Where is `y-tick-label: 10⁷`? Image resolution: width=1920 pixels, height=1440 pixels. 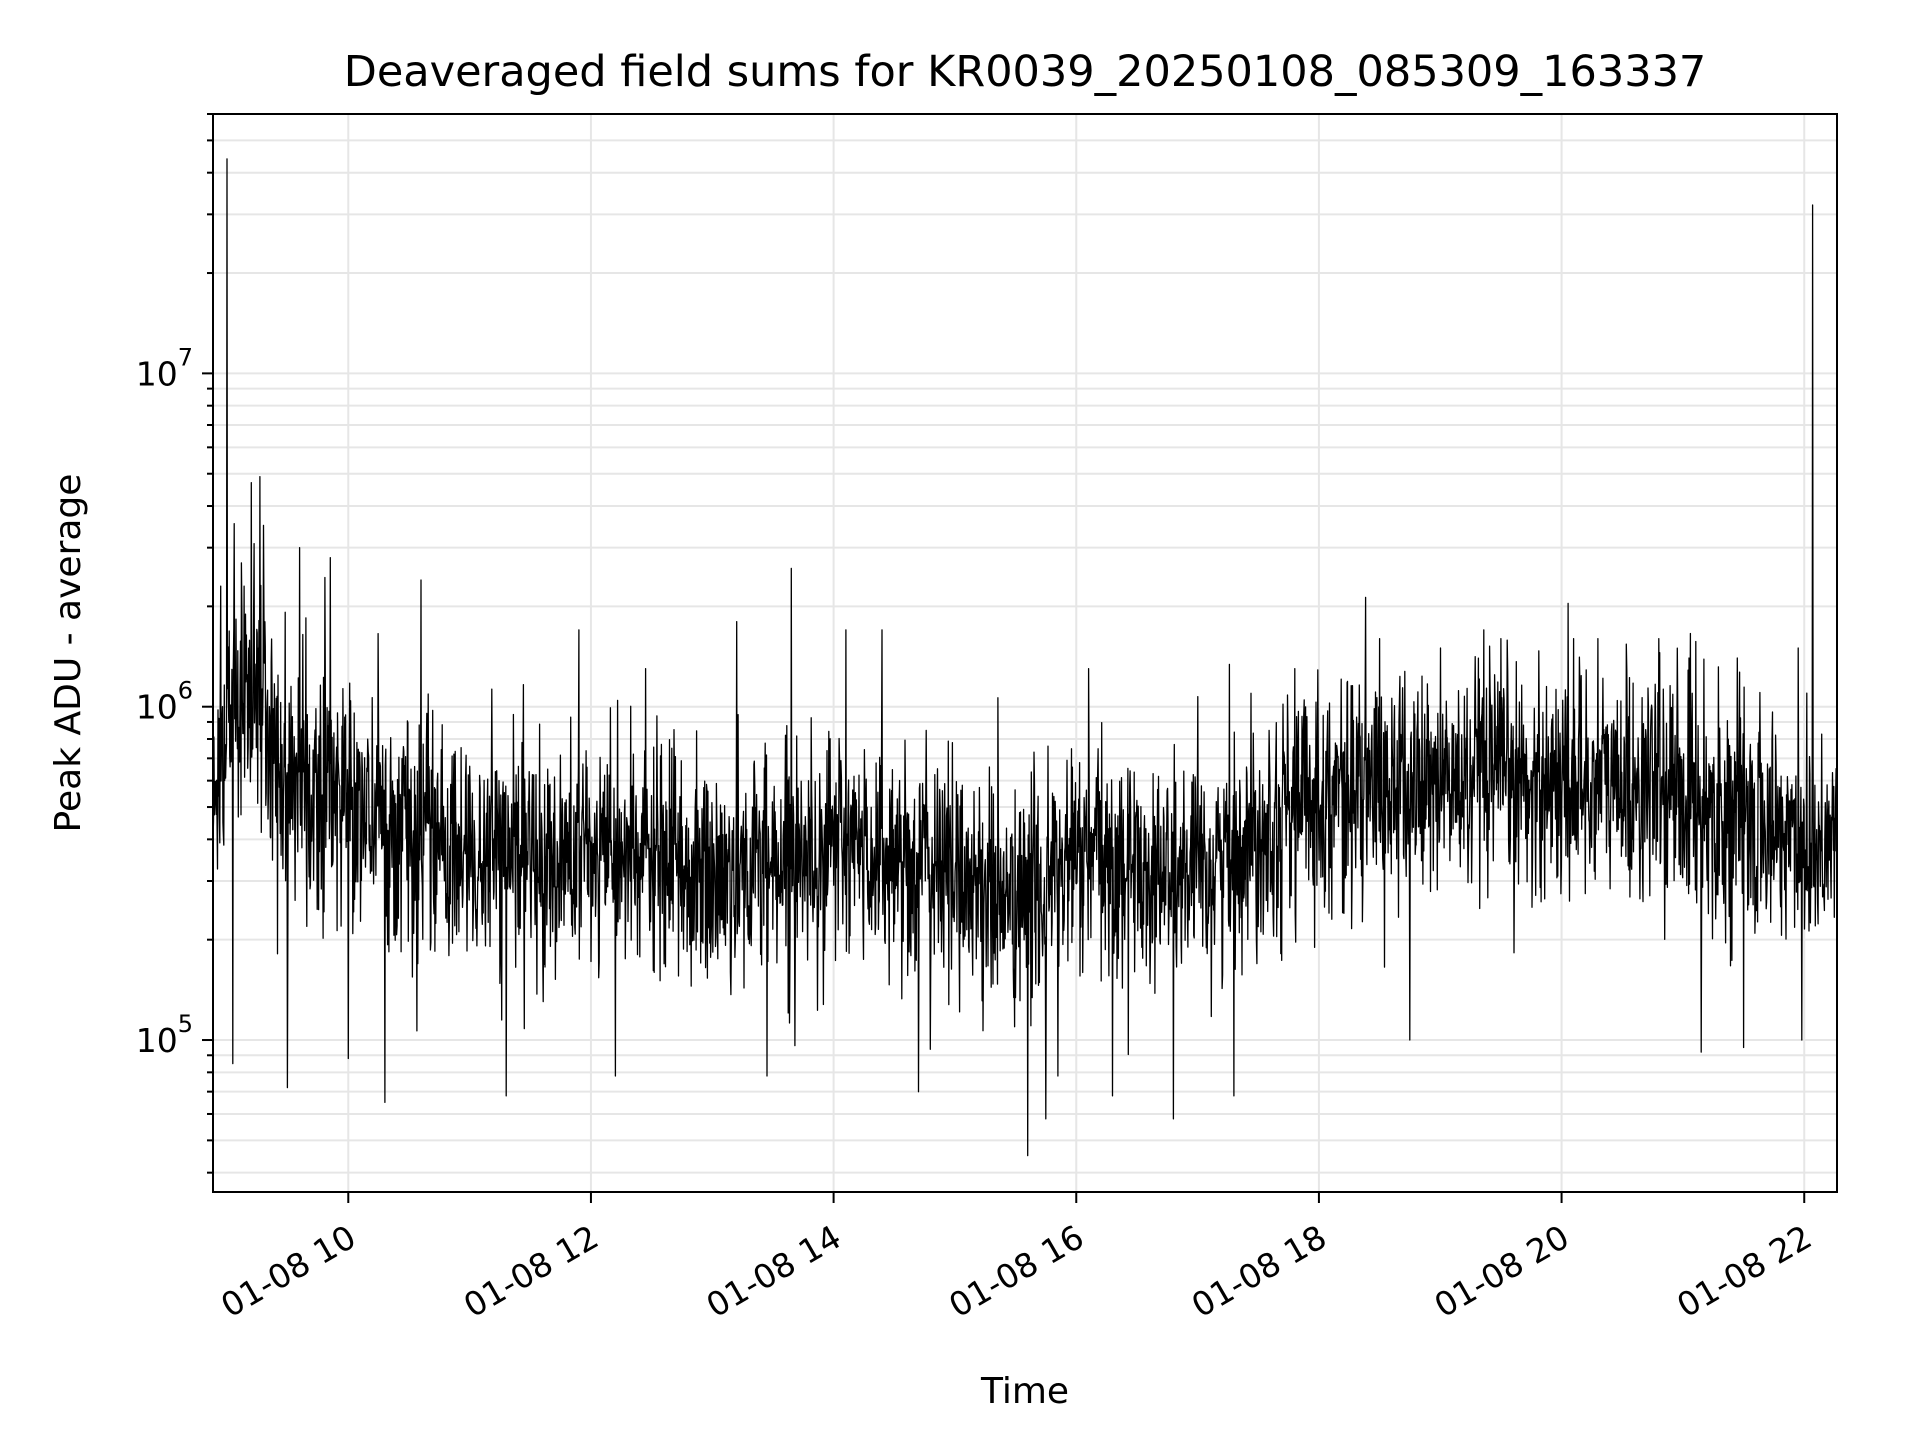 y-tick-label: 10⁷ is located at coordinates (164, 368).